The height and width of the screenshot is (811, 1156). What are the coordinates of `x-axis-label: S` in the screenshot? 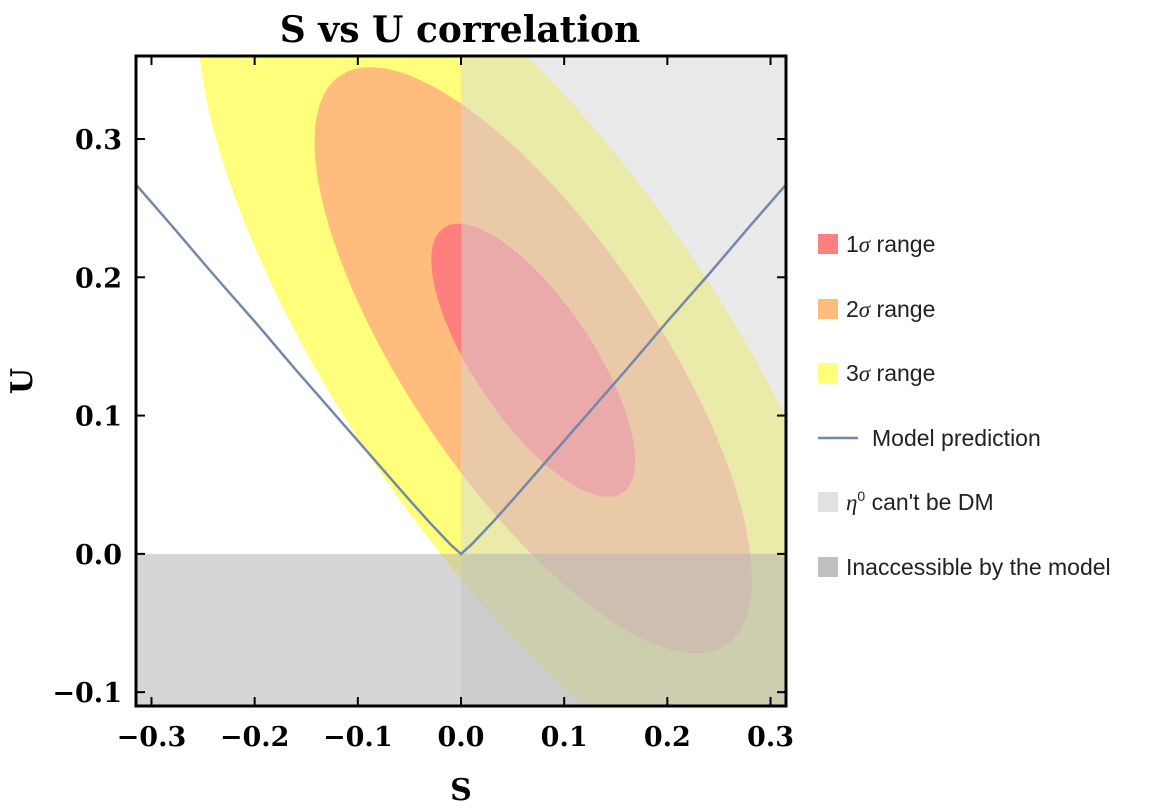 It's located at (461, 790).